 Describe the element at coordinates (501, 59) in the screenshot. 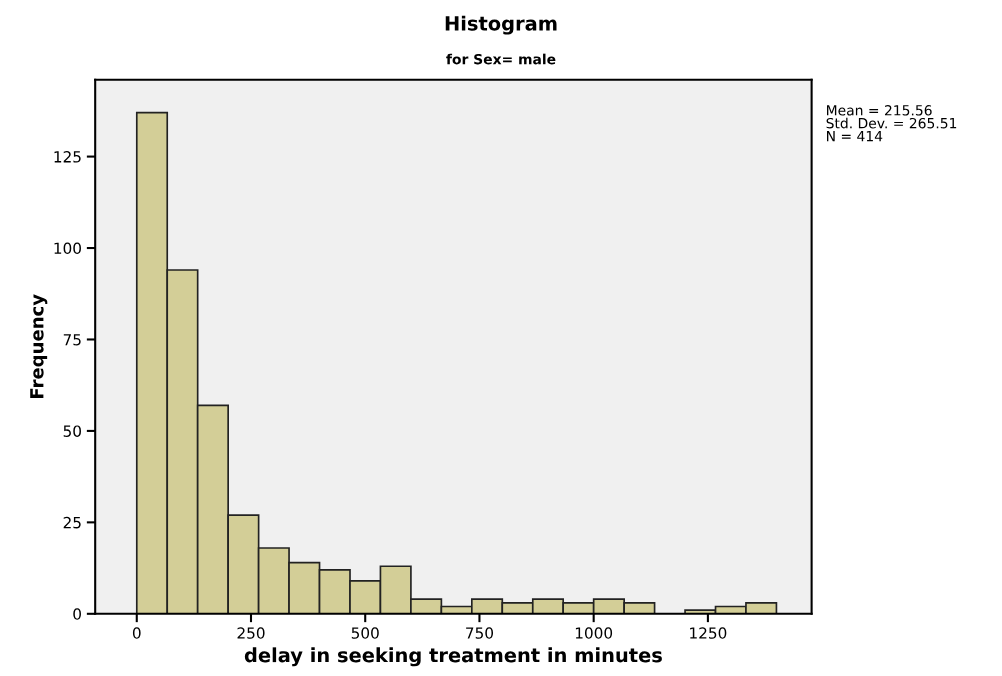

I see `chart-subtitle: for Sex= male` at that location.